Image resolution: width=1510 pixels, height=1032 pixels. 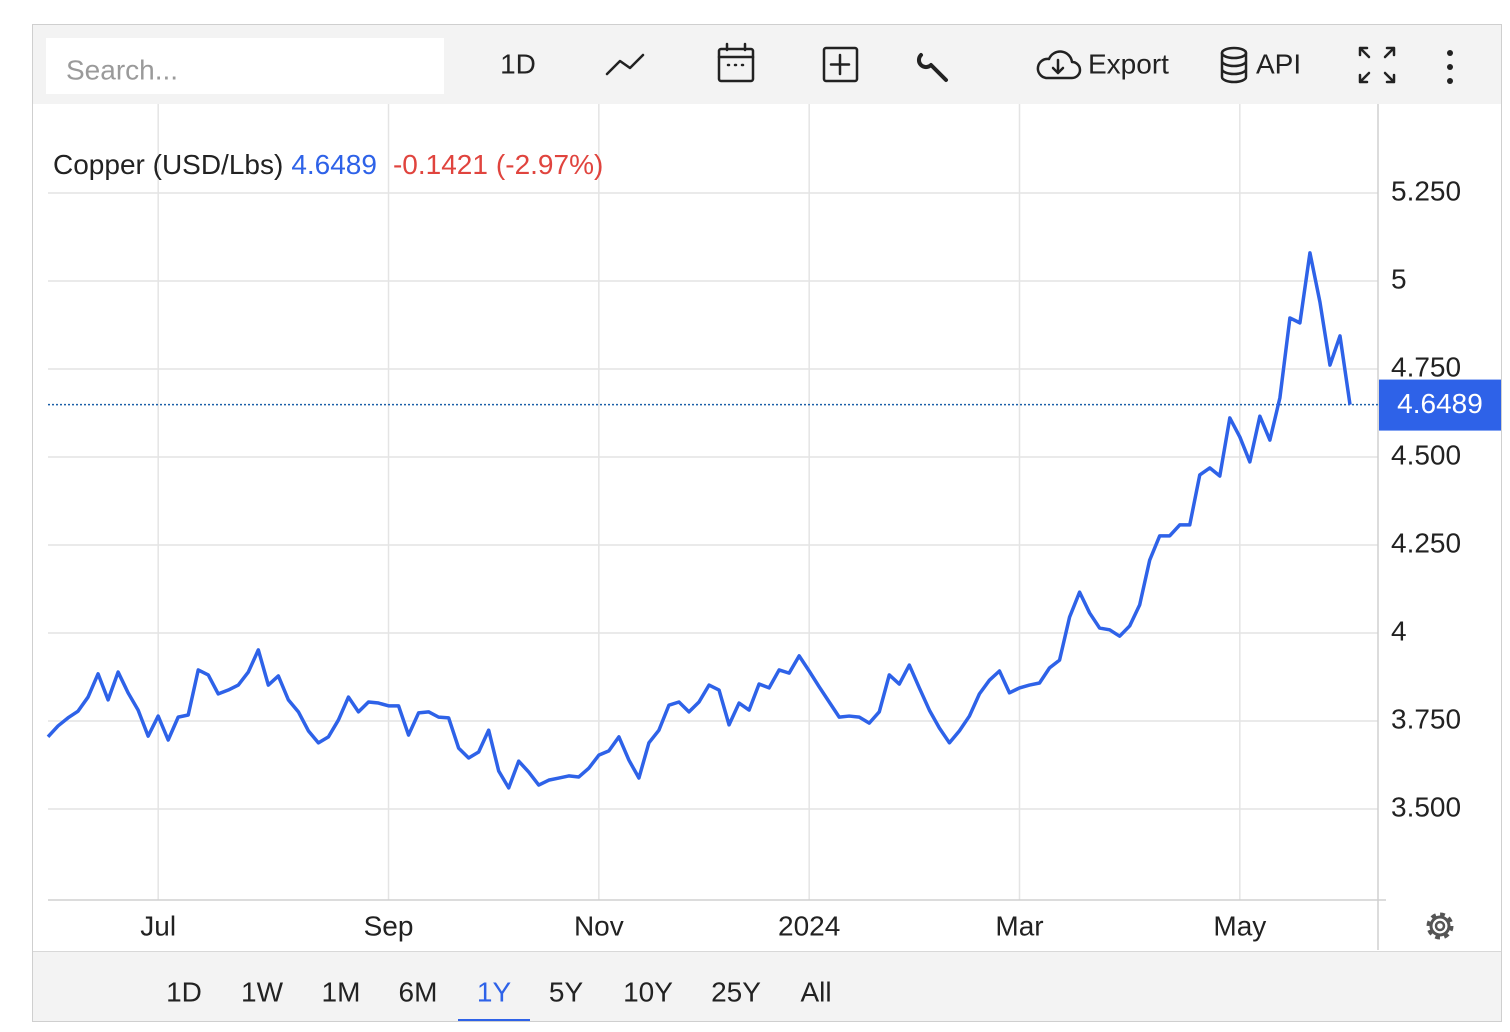 I want to click on range-buttons: 1D 1W 1M 6M 1Y 5Y 10Y 25Y All, so click(x=499, y=998).